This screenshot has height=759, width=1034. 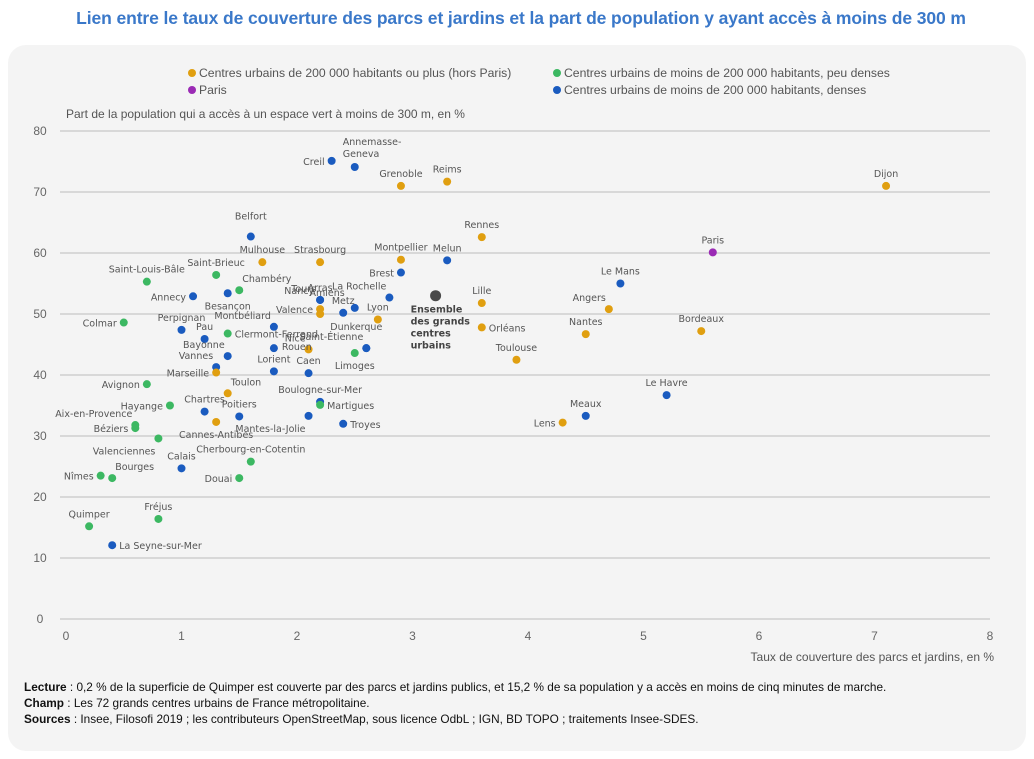 What do you see at coordinates (481, 237) in the screenshot?
I see `data-point: Rennes (3.6 ; 62.6)` at bounding box center [481, 237].